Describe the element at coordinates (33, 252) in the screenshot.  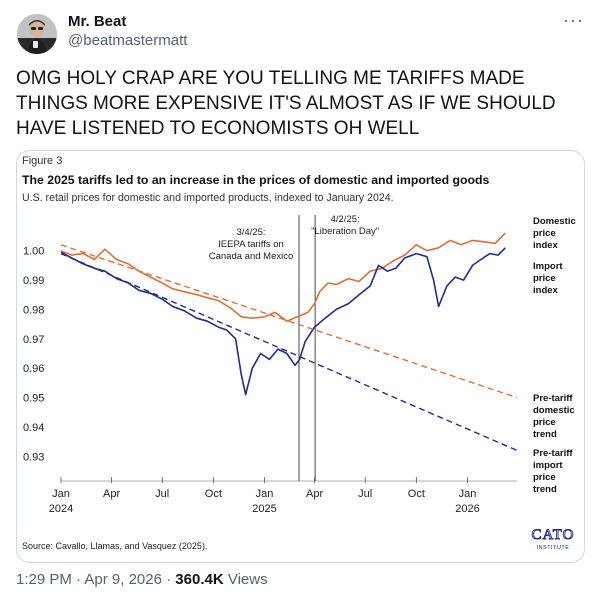
I see `y-tick-label: 1.00` at that location.